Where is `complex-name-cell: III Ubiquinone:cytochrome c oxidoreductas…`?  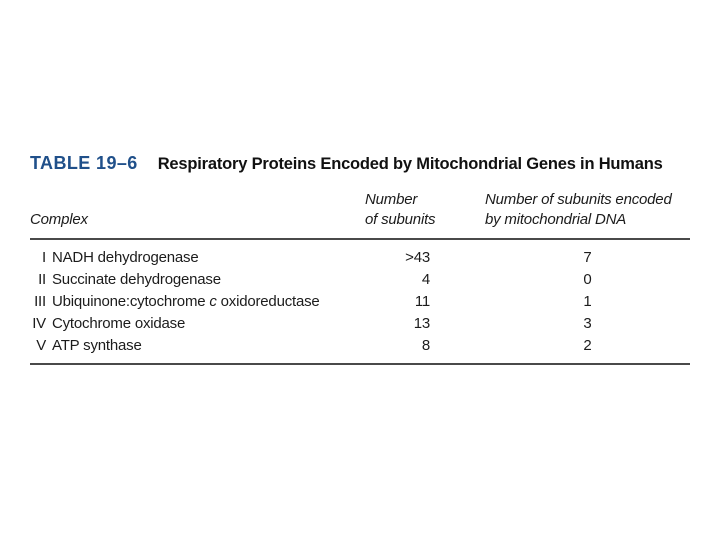 complex-name-cell: III Ubiquinone:cytochrome c oxidoreductas… is located at coordinates (197, 302).